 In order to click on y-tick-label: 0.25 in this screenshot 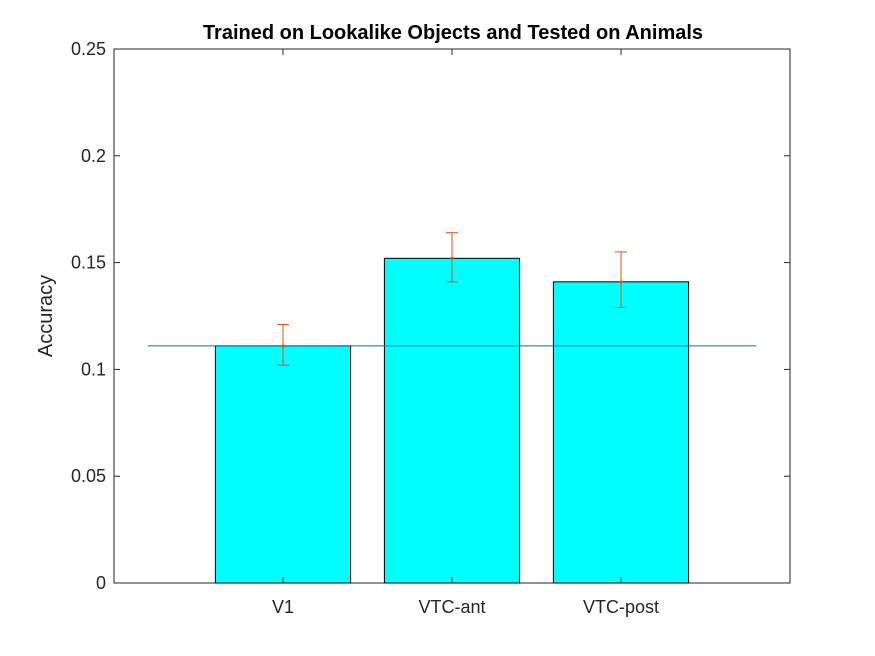, I will do `click(88, 49)`.